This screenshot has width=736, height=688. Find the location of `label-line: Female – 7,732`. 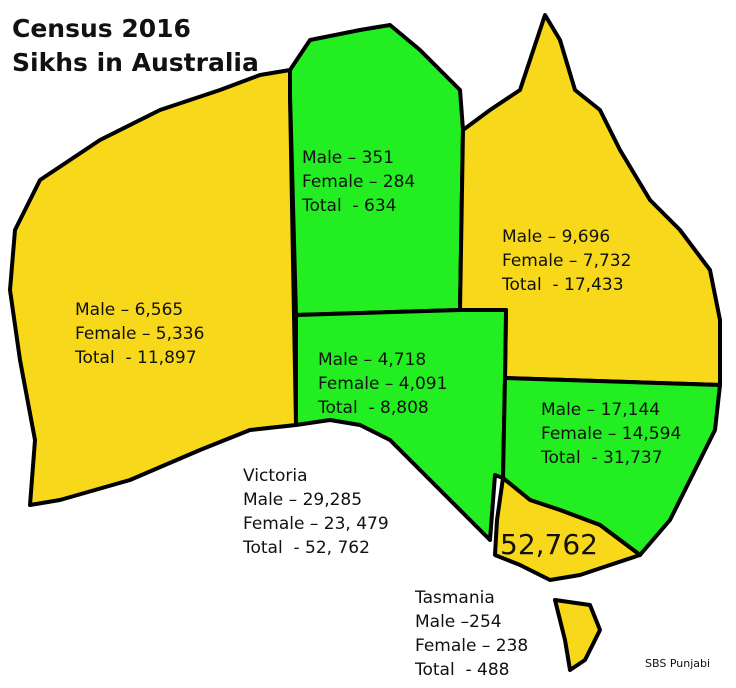

label-line: Female – 7,732 is located at coordinates (567, 261).